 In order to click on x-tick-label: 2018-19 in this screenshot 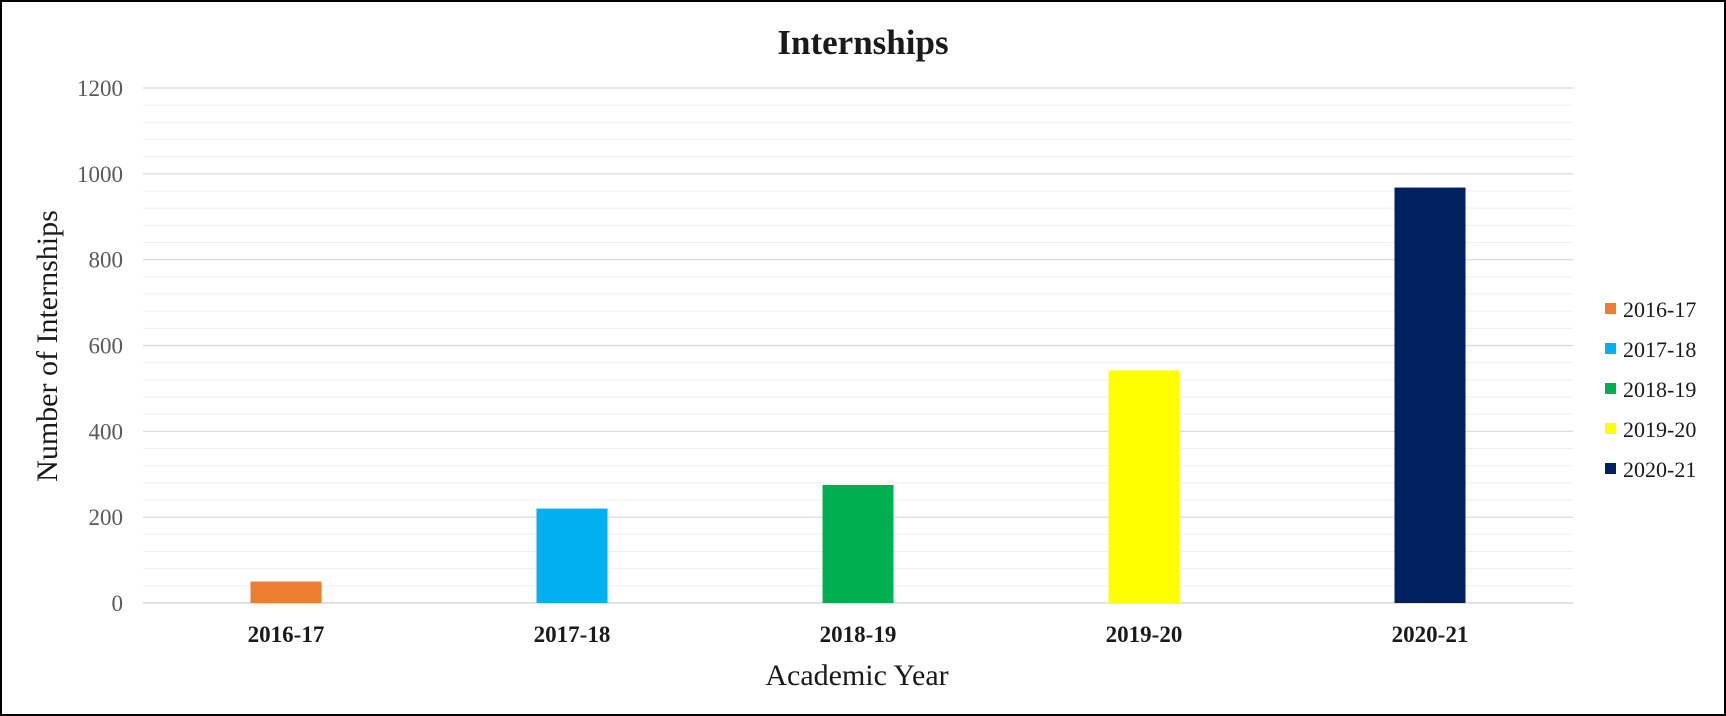, I will do `click(858, 634)`.